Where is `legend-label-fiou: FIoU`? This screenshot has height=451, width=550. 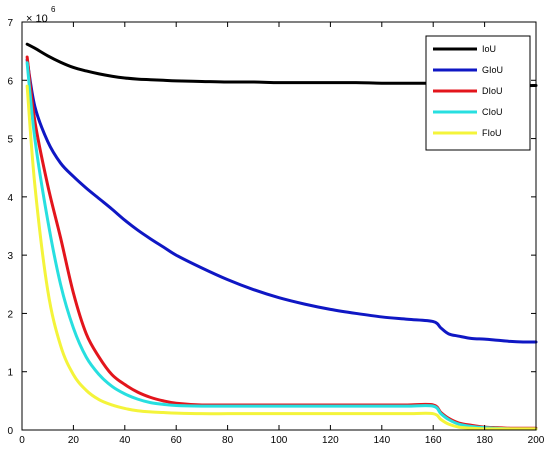 legend-label-fiou: FIoU is located at coordinates (492, 133).